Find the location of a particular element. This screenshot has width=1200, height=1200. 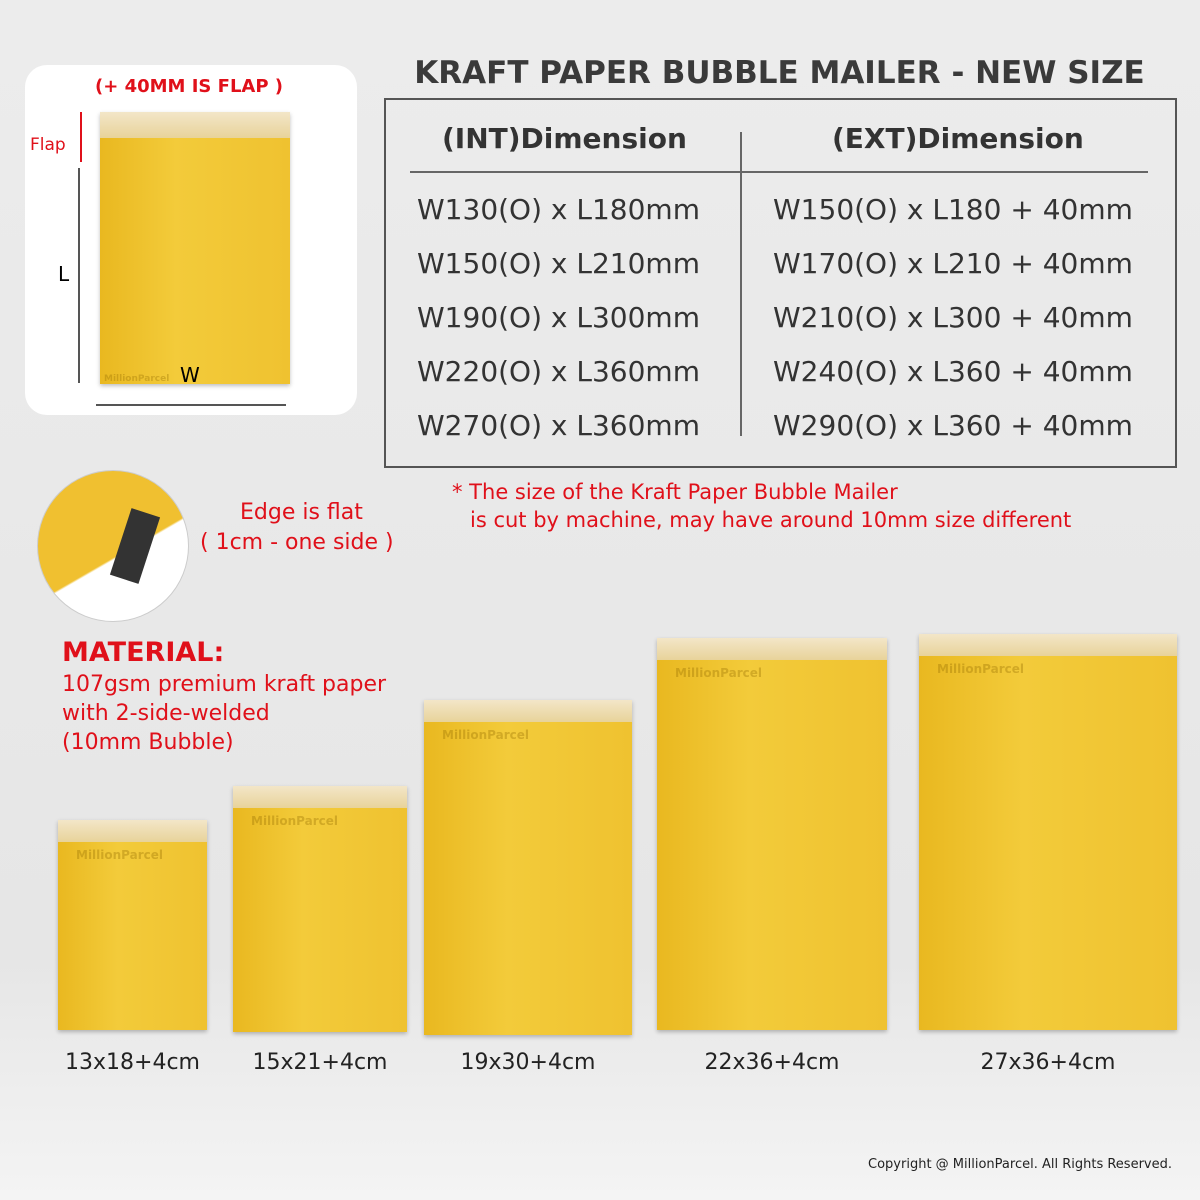

table-cell: W240(O) x L360 + 40mm is located at coordinates (953, 371).